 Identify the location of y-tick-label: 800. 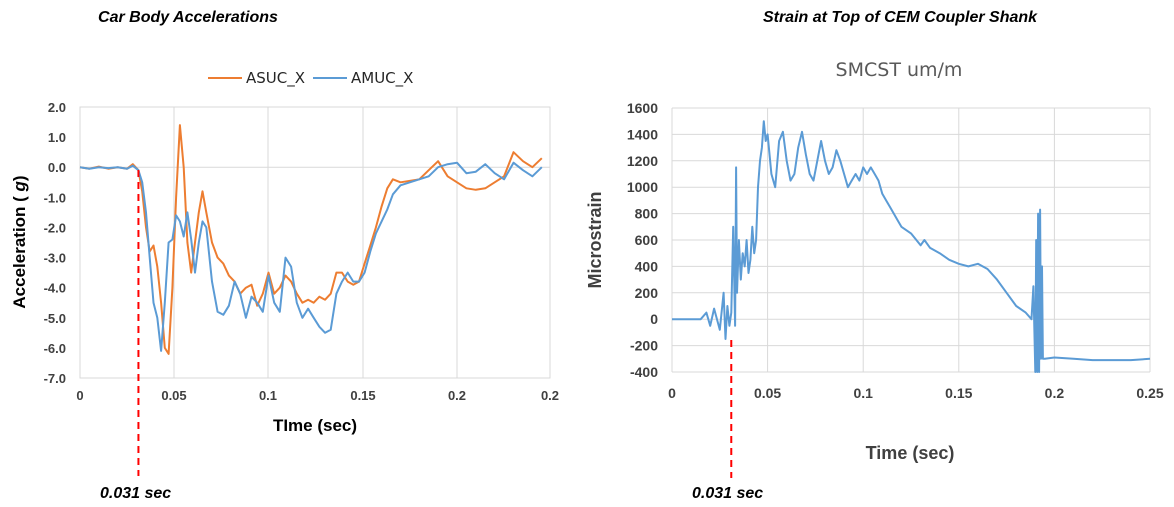
(647, 214).